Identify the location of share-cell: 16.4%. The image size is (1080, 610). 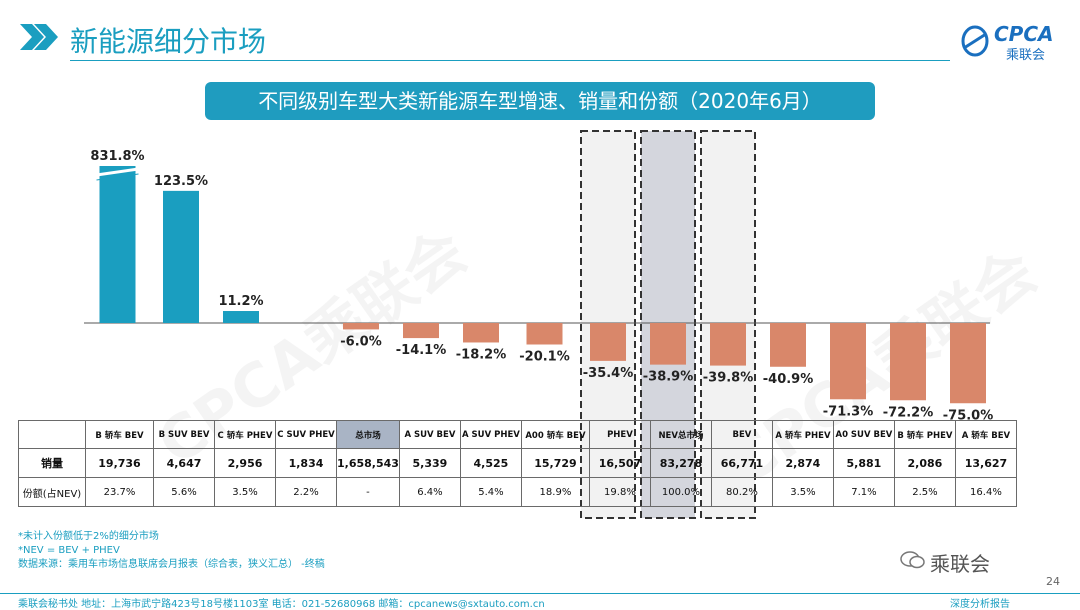
(985, 492).